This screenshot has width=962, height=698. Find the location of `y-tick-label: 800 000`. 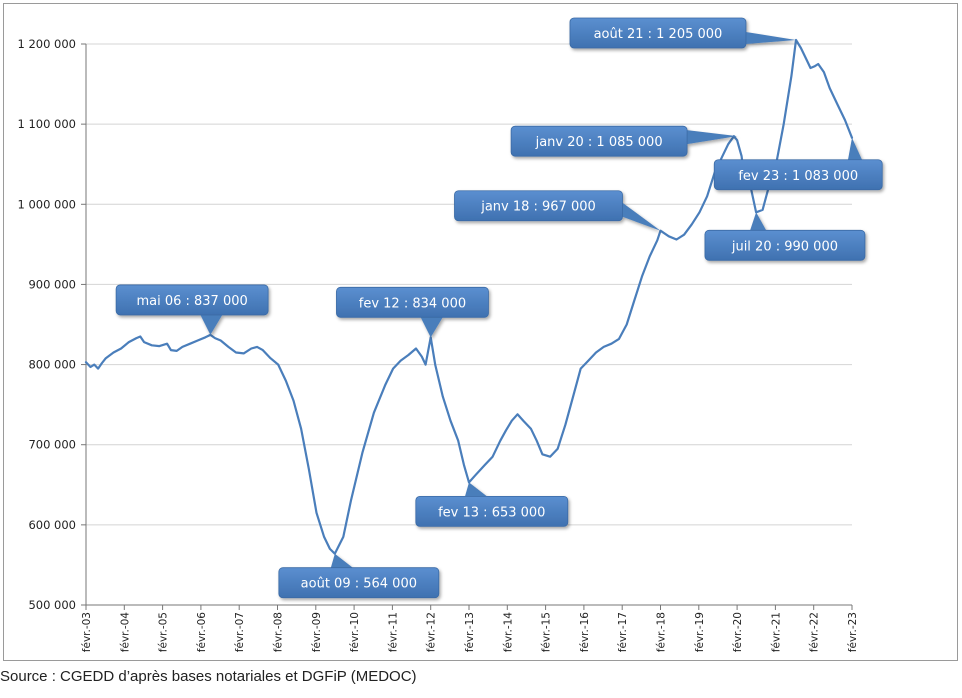

y-tick-label: 800 000 is located at coordinates (52, 365).